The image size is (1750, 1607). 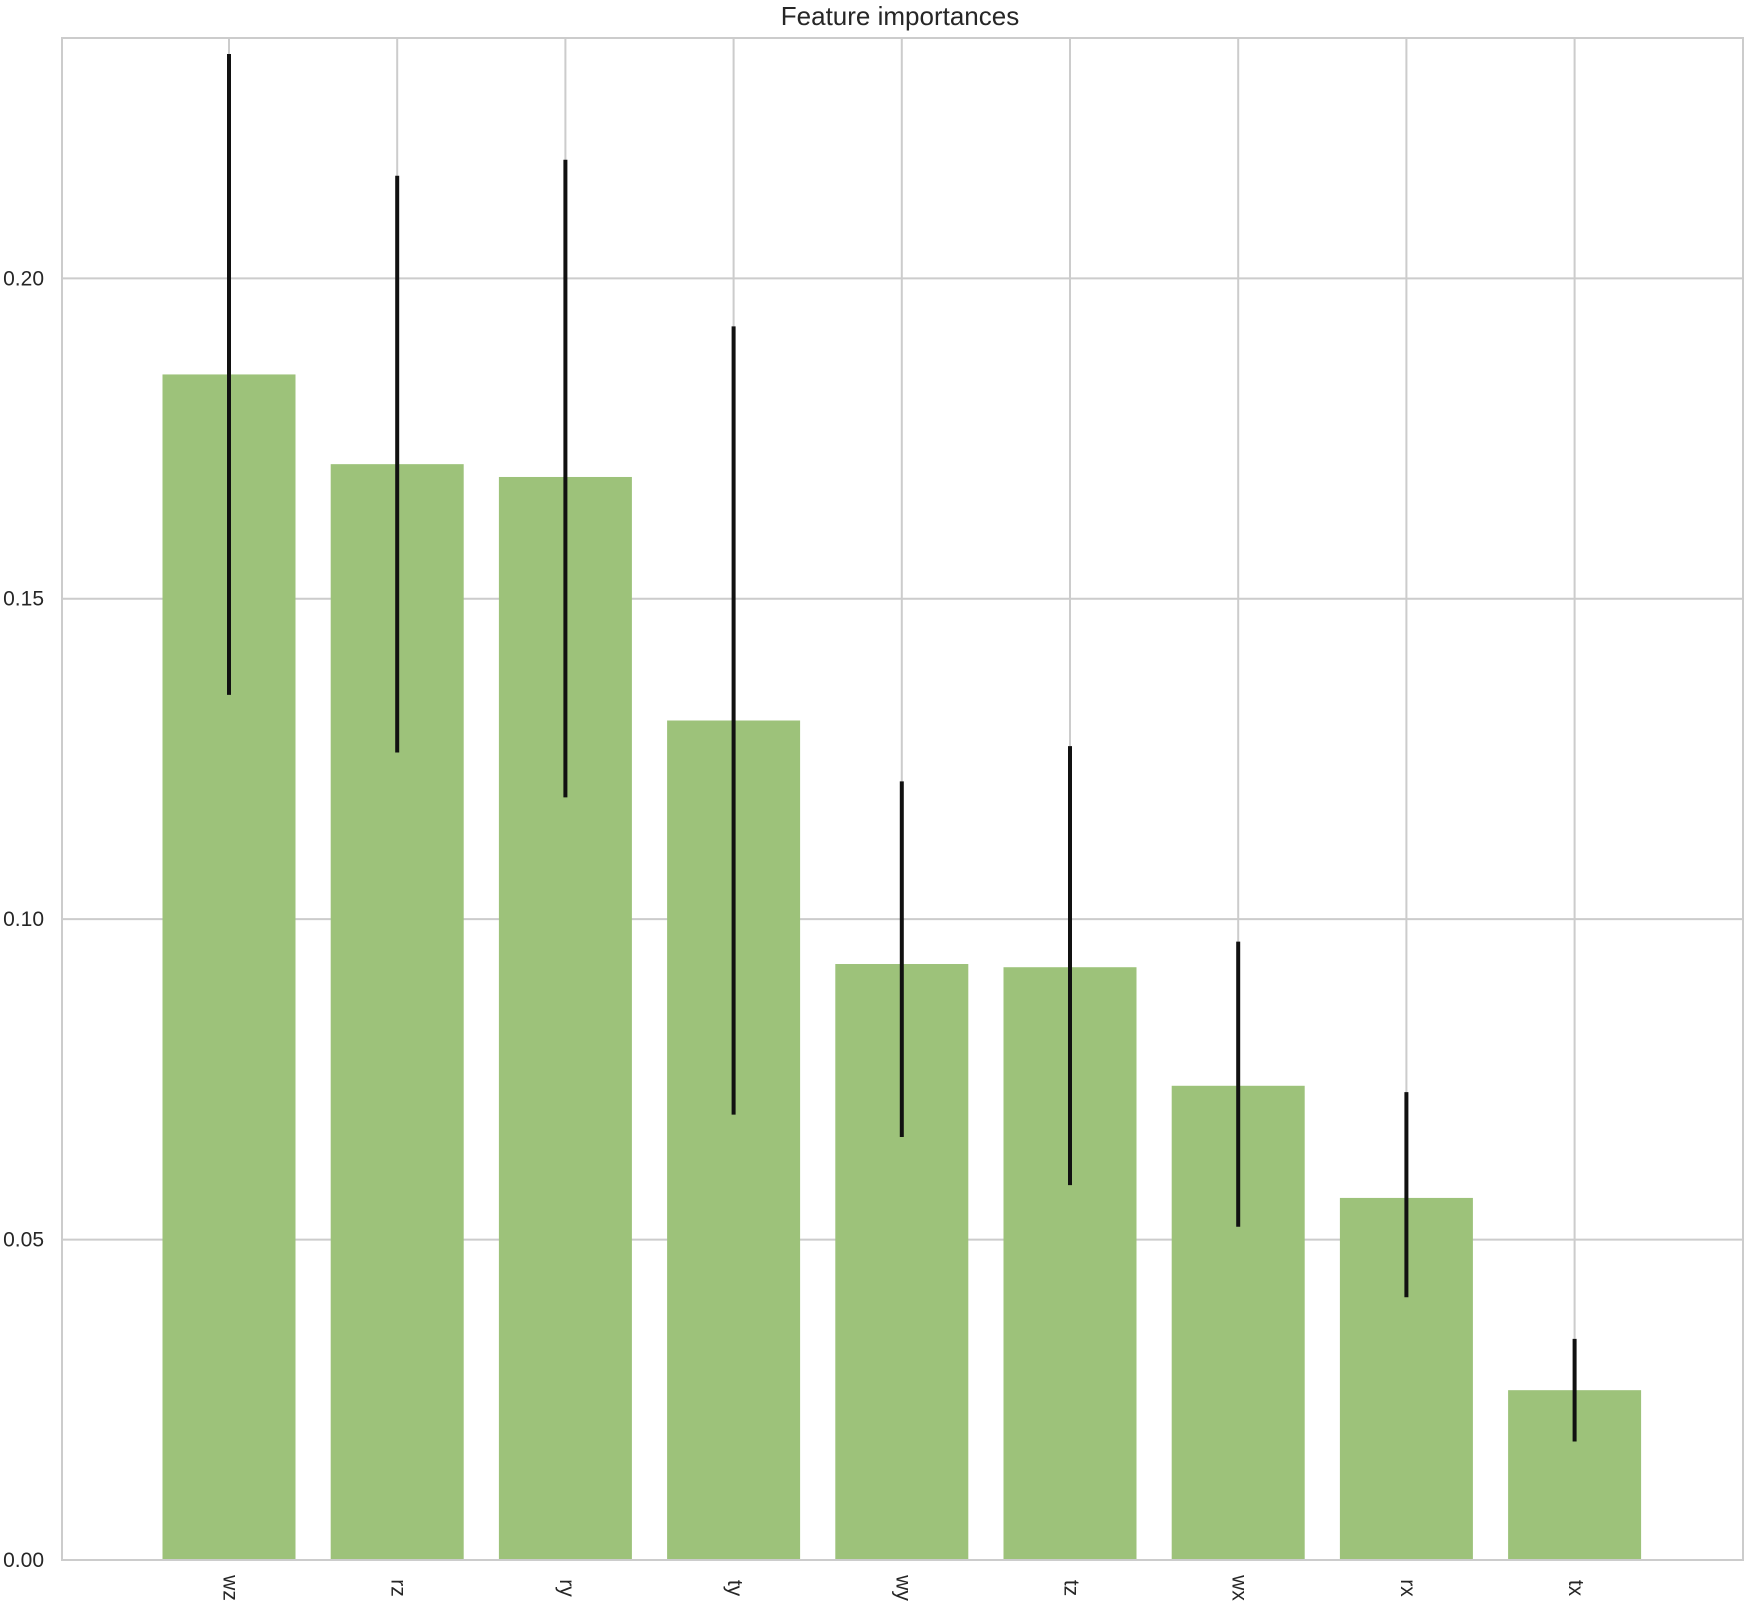 I want to click on y-tick-label: 0.15, so click(x=23, y=599).